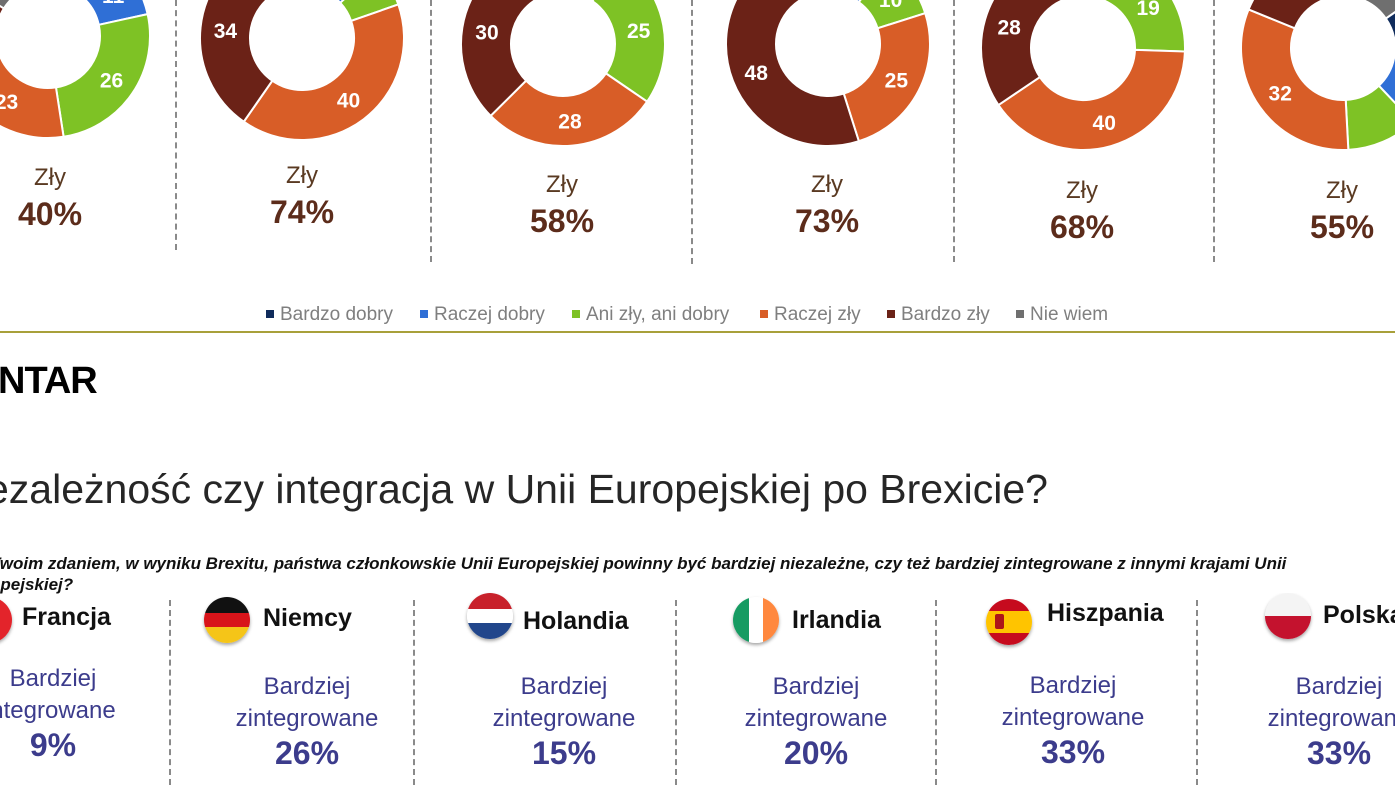 This screenshot has height=785, width=1395. I want to click on legend-label: Raczej zły, so click(817, 314).